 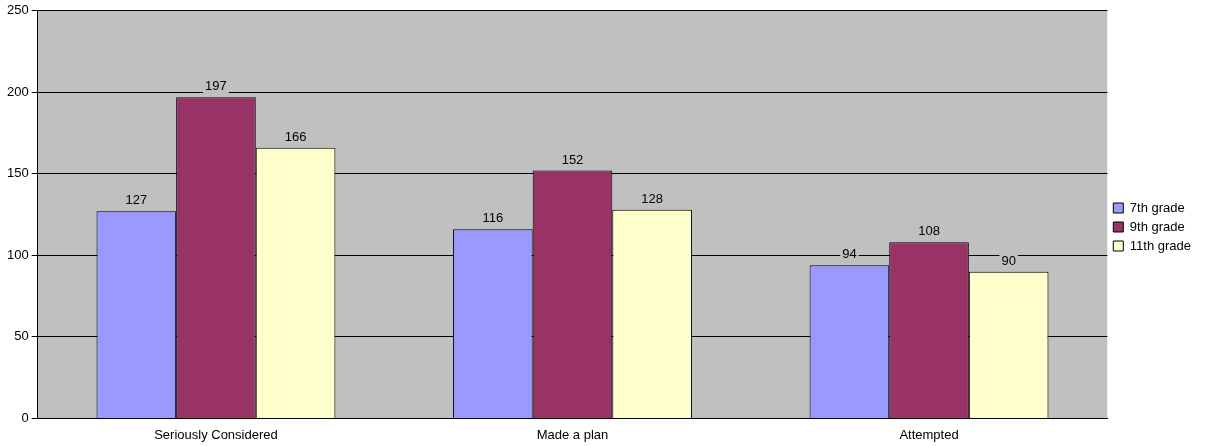 What do you see at coordinates (21, 336) in the screenshot?
I see `y-tick-label: 50` at bounding box center [21, 336].